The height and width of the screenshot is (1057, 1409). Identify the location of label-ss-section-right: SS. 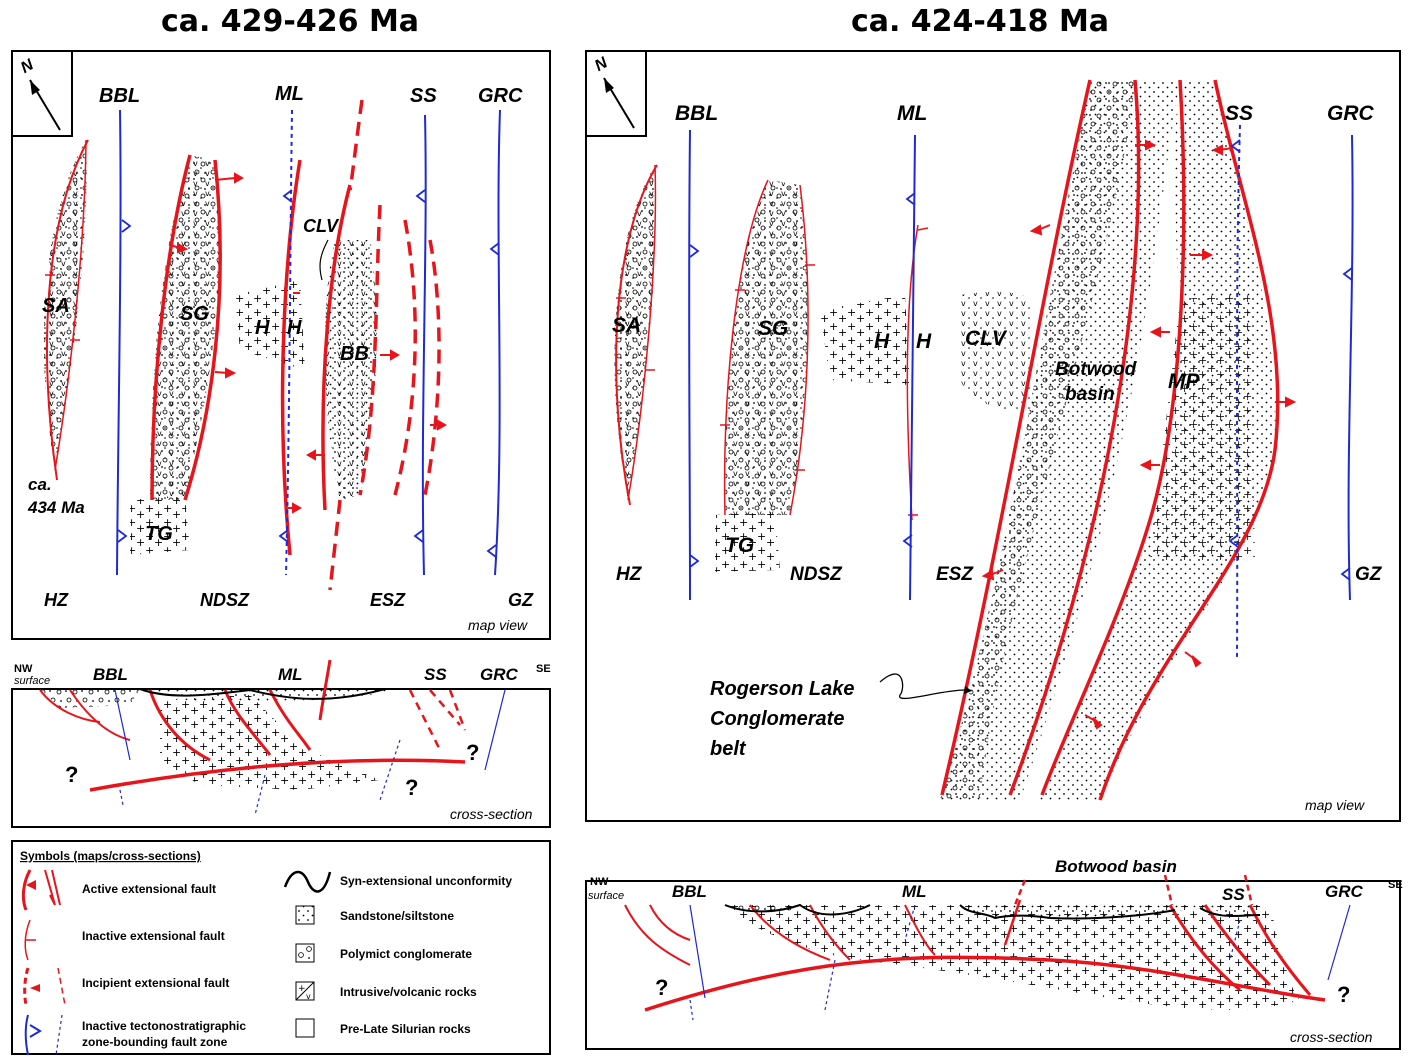
(1233, 894).